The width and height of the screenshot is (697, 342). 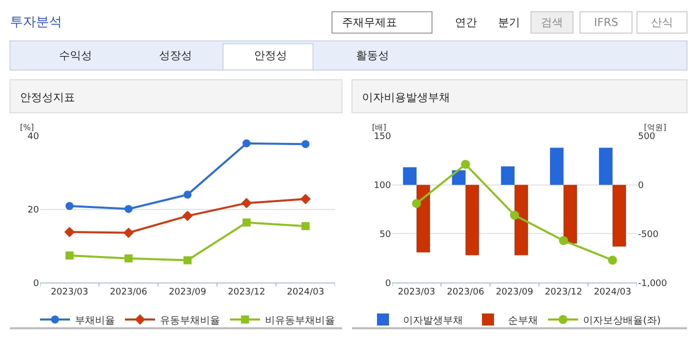 I want to click on text: 분기, so click(x=509, y=22).